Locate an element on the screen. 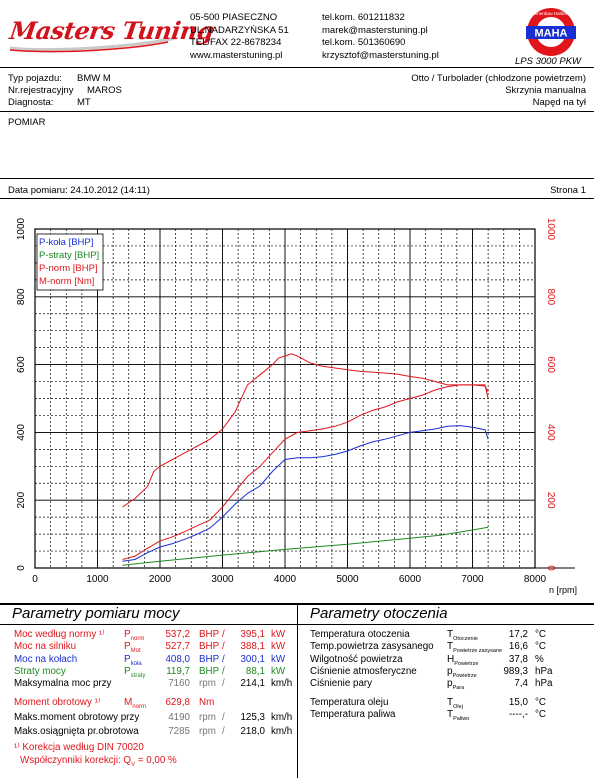 This screenshot has height=778, width=594. x-tick-label: 7000 is located at coordinates (472, 579).